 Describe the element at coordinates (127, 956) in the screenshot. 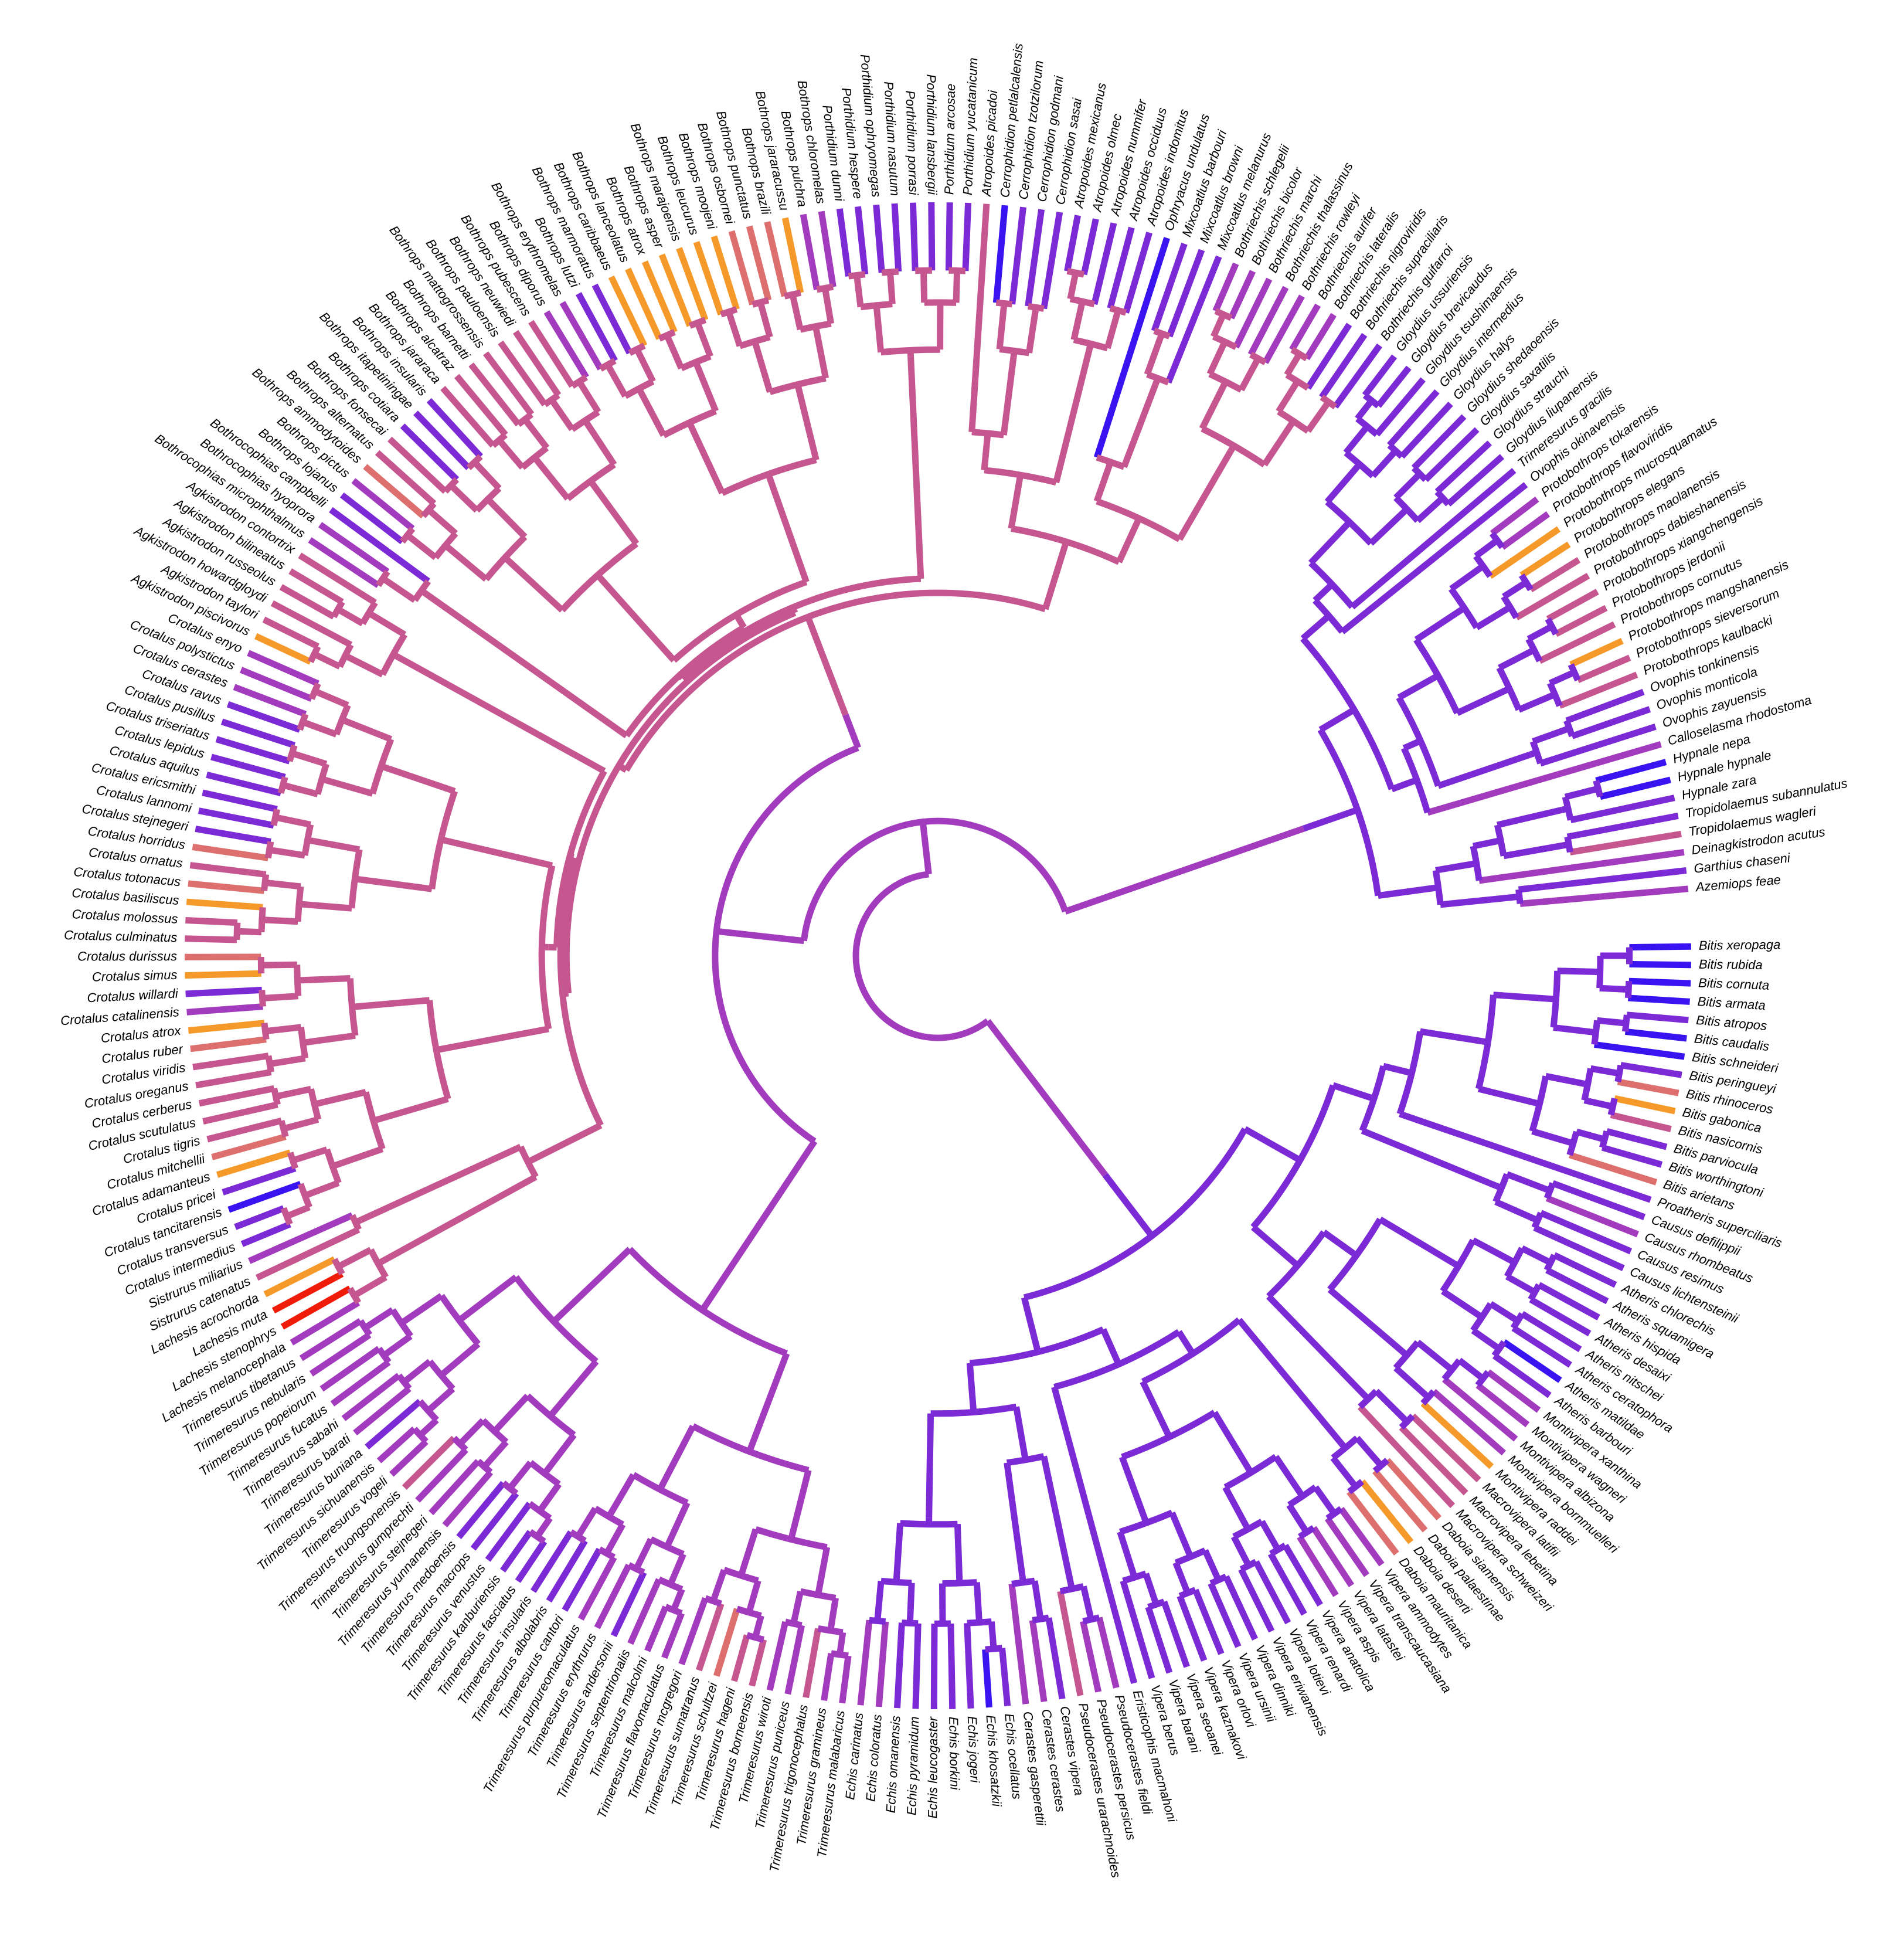

I see `tip-label: Crotalus durissus` at that location.